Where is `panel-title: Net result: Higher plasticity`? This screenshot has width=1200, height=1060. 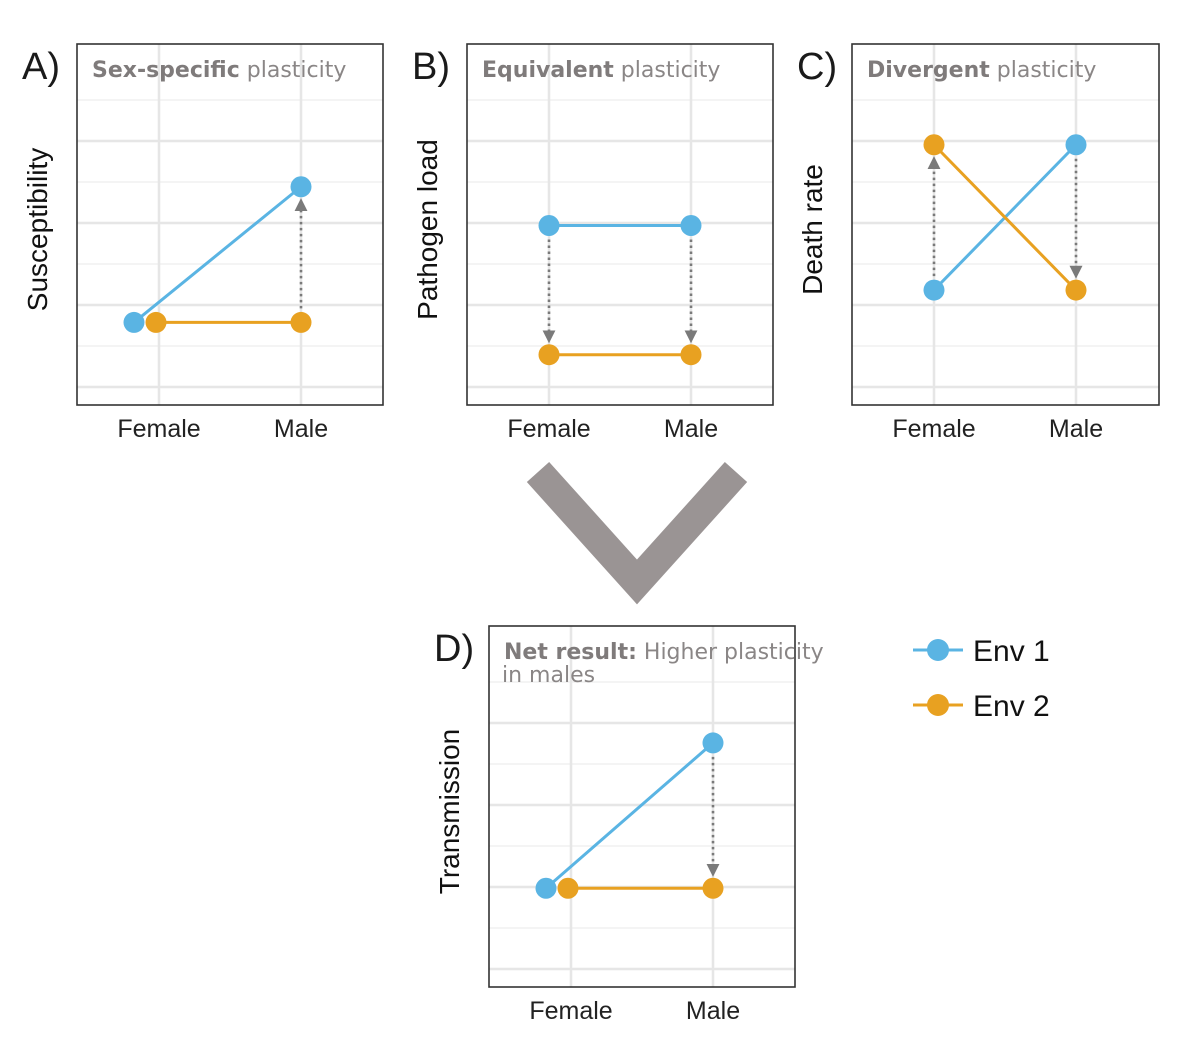 panel-title: Net result: Higher plasticity is located at coordinates (664, 652).